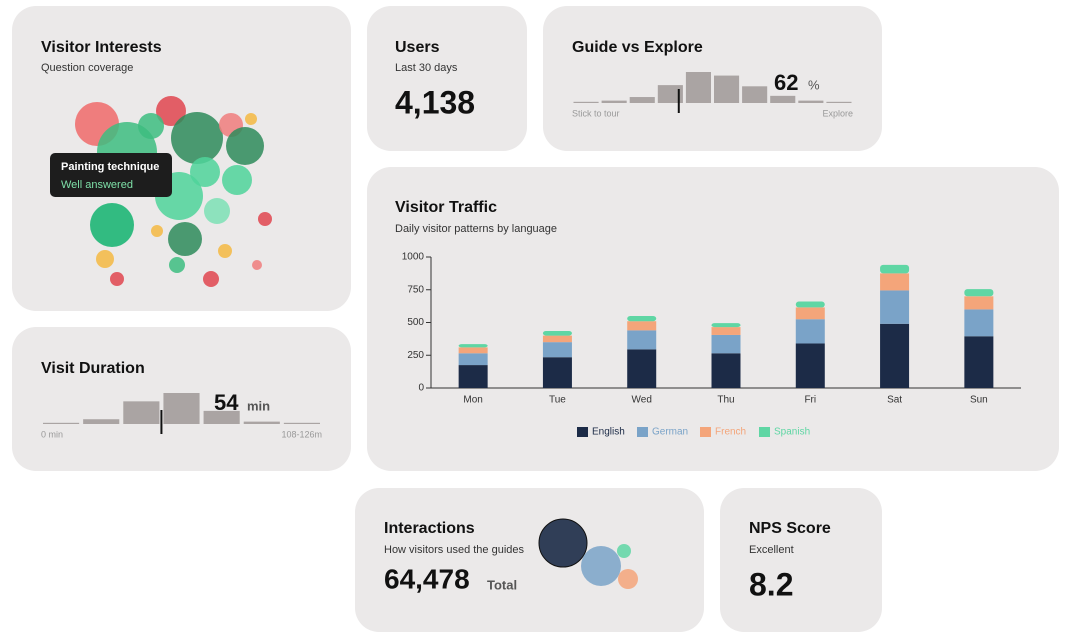  I want to click on axis-label: 108-126m, so click(301, 434).